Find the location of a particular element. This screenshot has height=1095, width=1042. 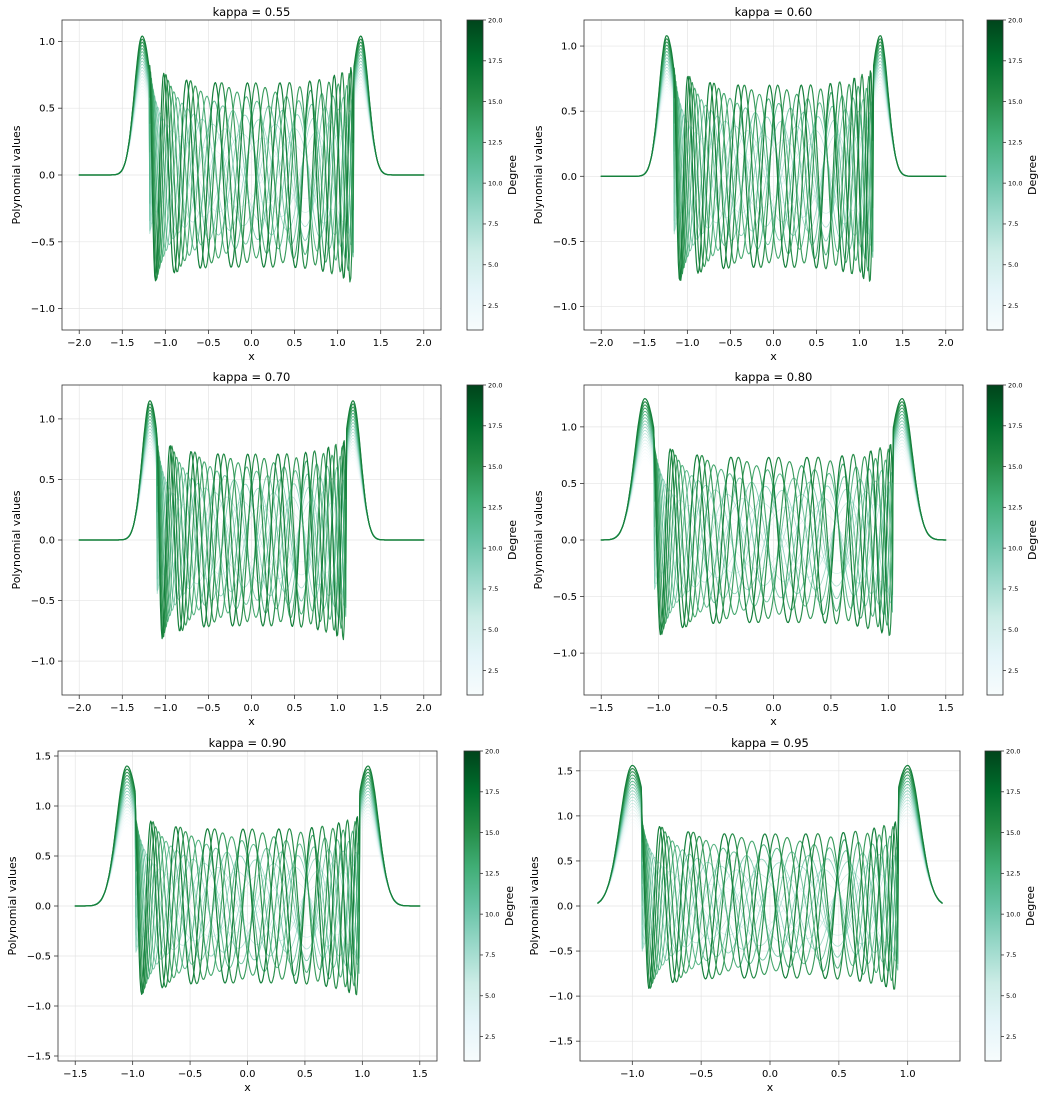

y-tick-label: −0.5 is located at coordinates (565, 242).